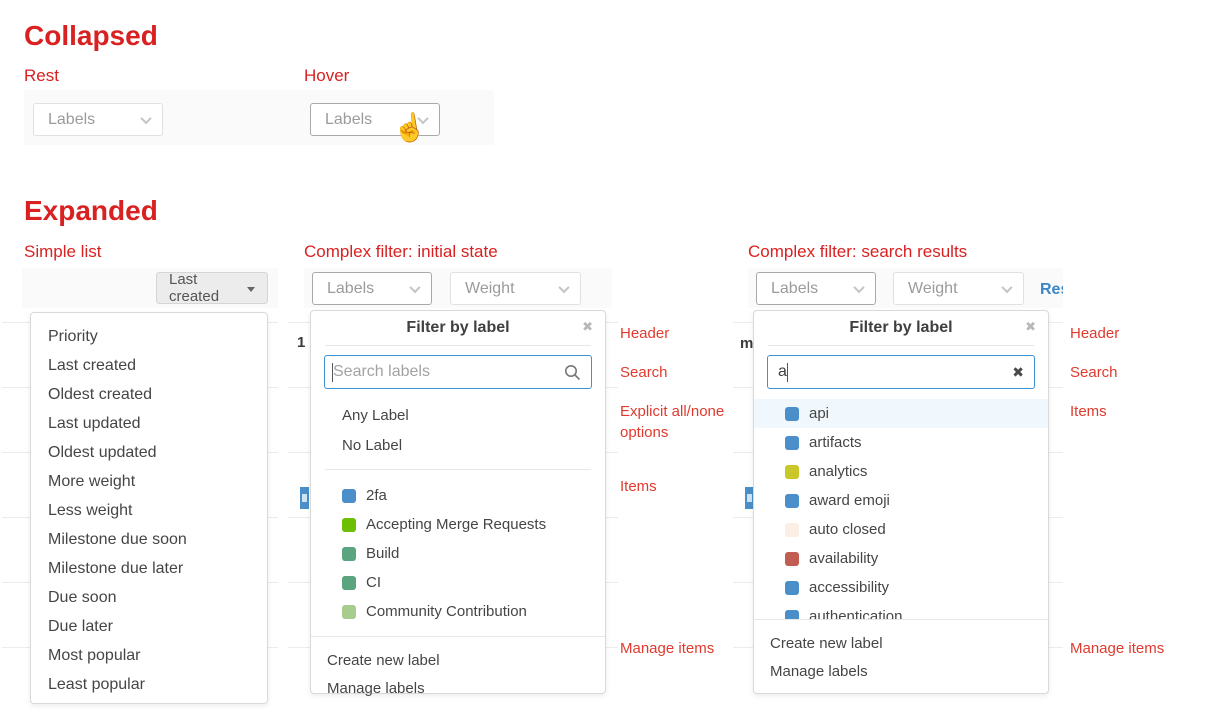 This screenshot has width=1218, height=722. What do you see at coordinates (458, 553) in the screenshot?
I see `label-item: Build` at bounding box center [458, 553].